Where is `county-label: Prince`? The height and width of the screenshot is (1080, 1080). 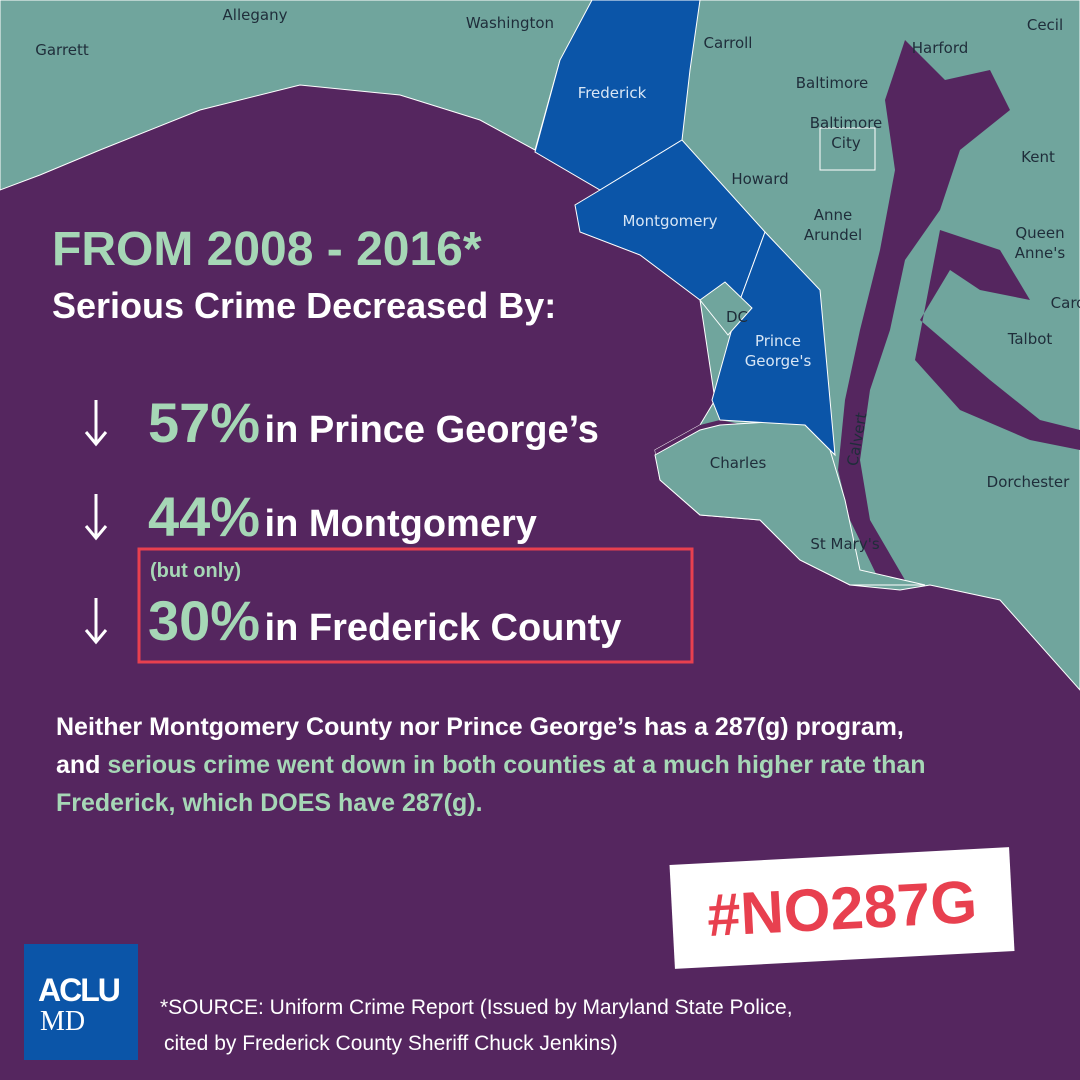
county-label: Prince is located at coordinates (778, 341).